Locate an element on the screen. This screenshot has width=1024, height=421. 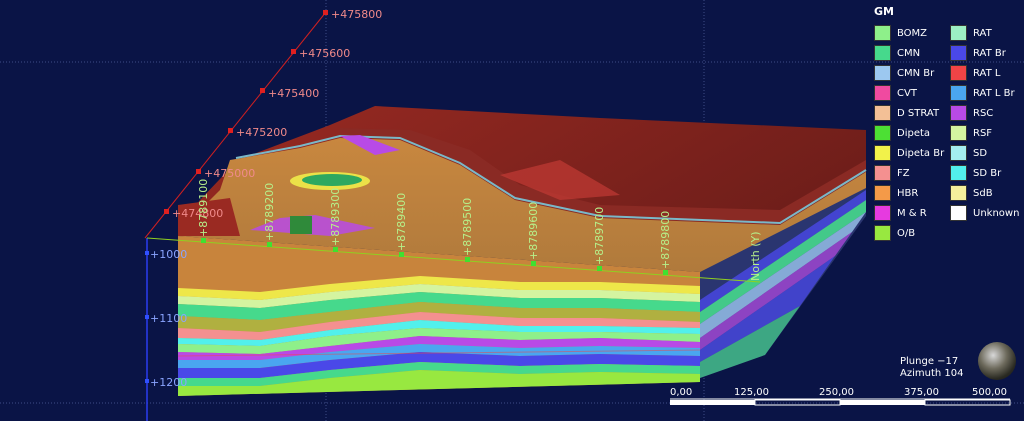
depth-axis: +1000 +1100 +1200 is located at coordinates (166, 318).